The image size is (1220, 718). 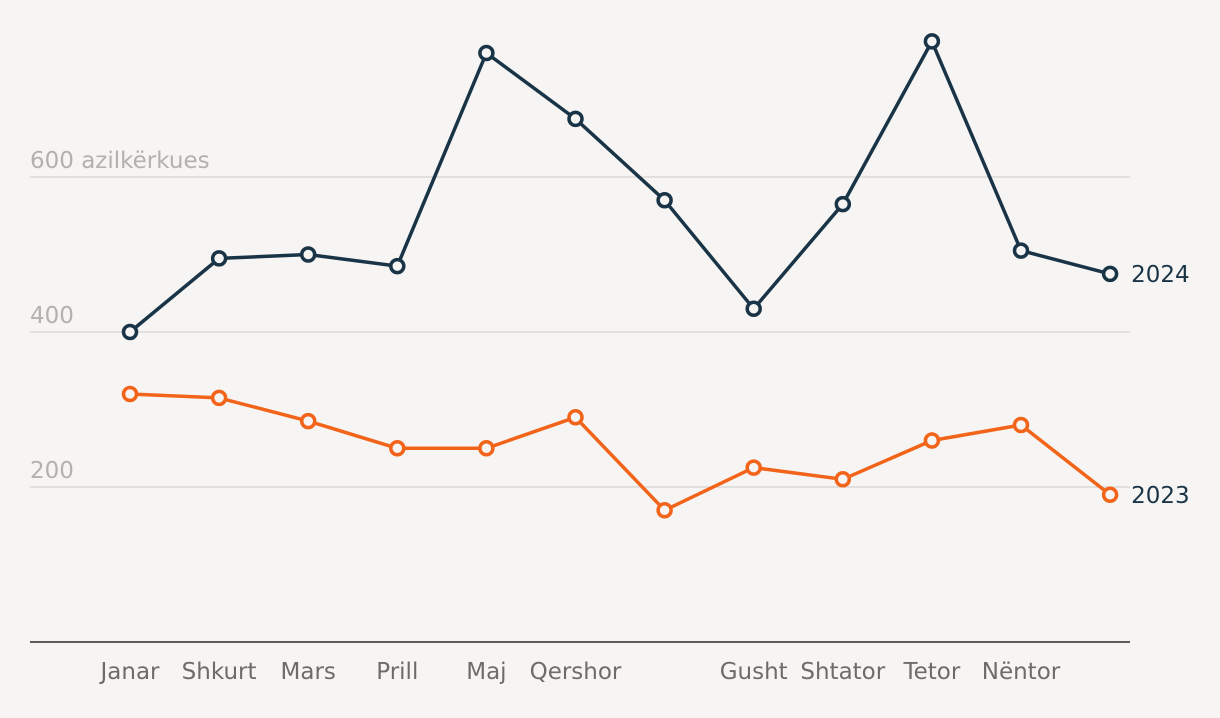 What do you see at coordinates (1160, 496) in the screenshot?
I see `series-label-2023: 2023` at bounding box center [1160, 496].